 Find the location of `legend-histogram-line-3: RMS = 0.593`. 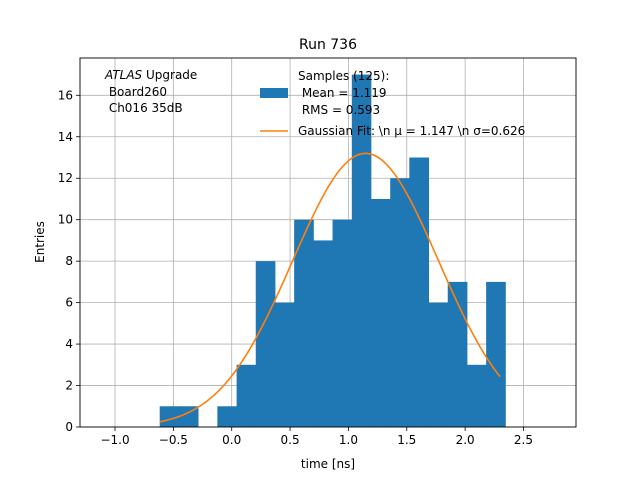

legend-histogram-line-3: RMS = 0.593 is located at coordinates (339, 110).